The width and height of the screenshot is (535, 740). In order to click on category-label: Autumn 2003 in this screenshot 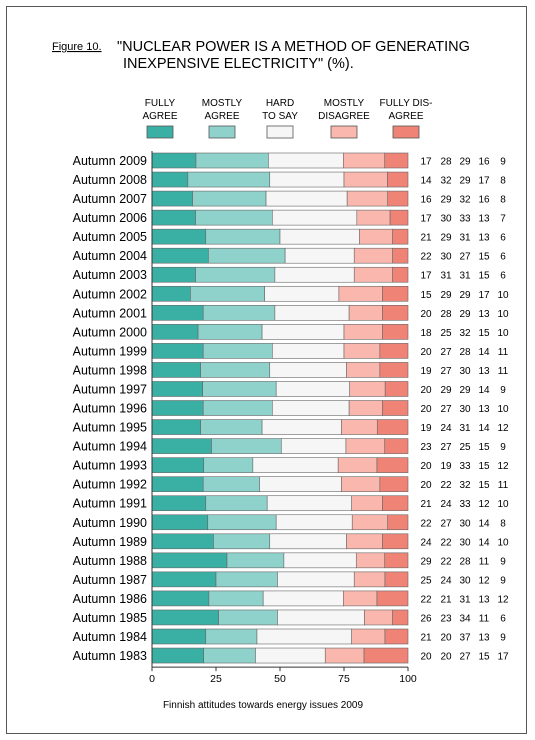, I will do `click(110, 275)`.